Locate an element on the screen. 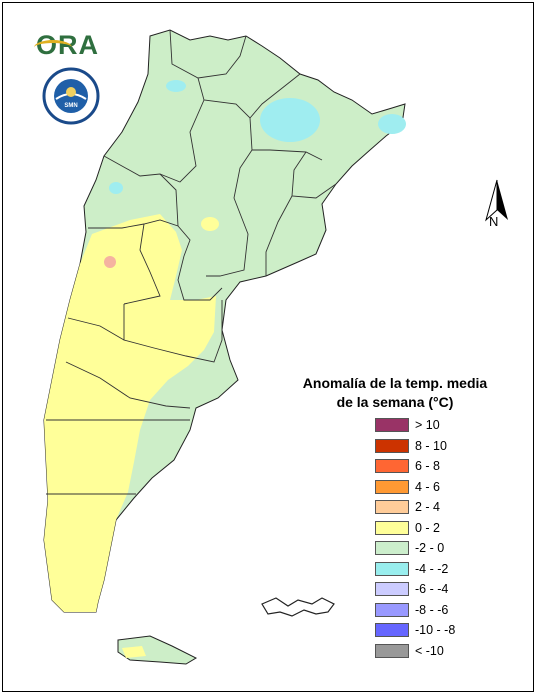 This screenshot has height=696, width=538. ora-logo: ORA is located at coordinates (70, 45).